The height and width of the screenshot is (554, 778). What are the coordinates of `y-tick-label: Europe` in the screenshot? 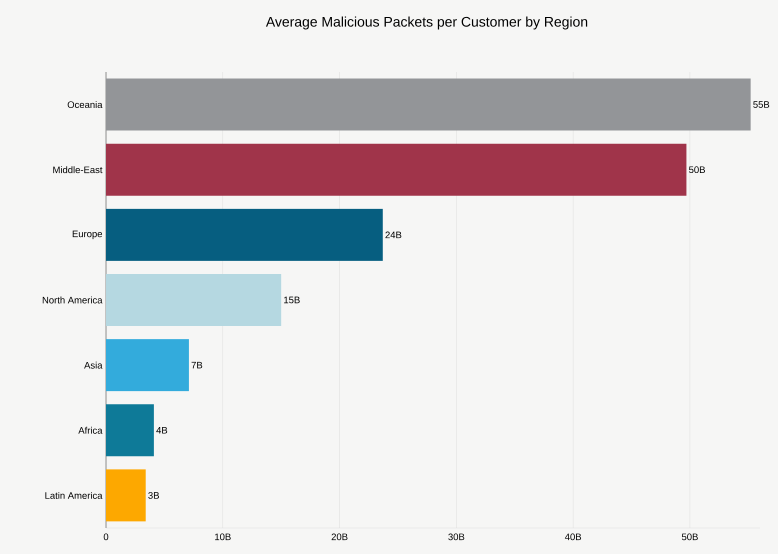 It's located at (87, 235).